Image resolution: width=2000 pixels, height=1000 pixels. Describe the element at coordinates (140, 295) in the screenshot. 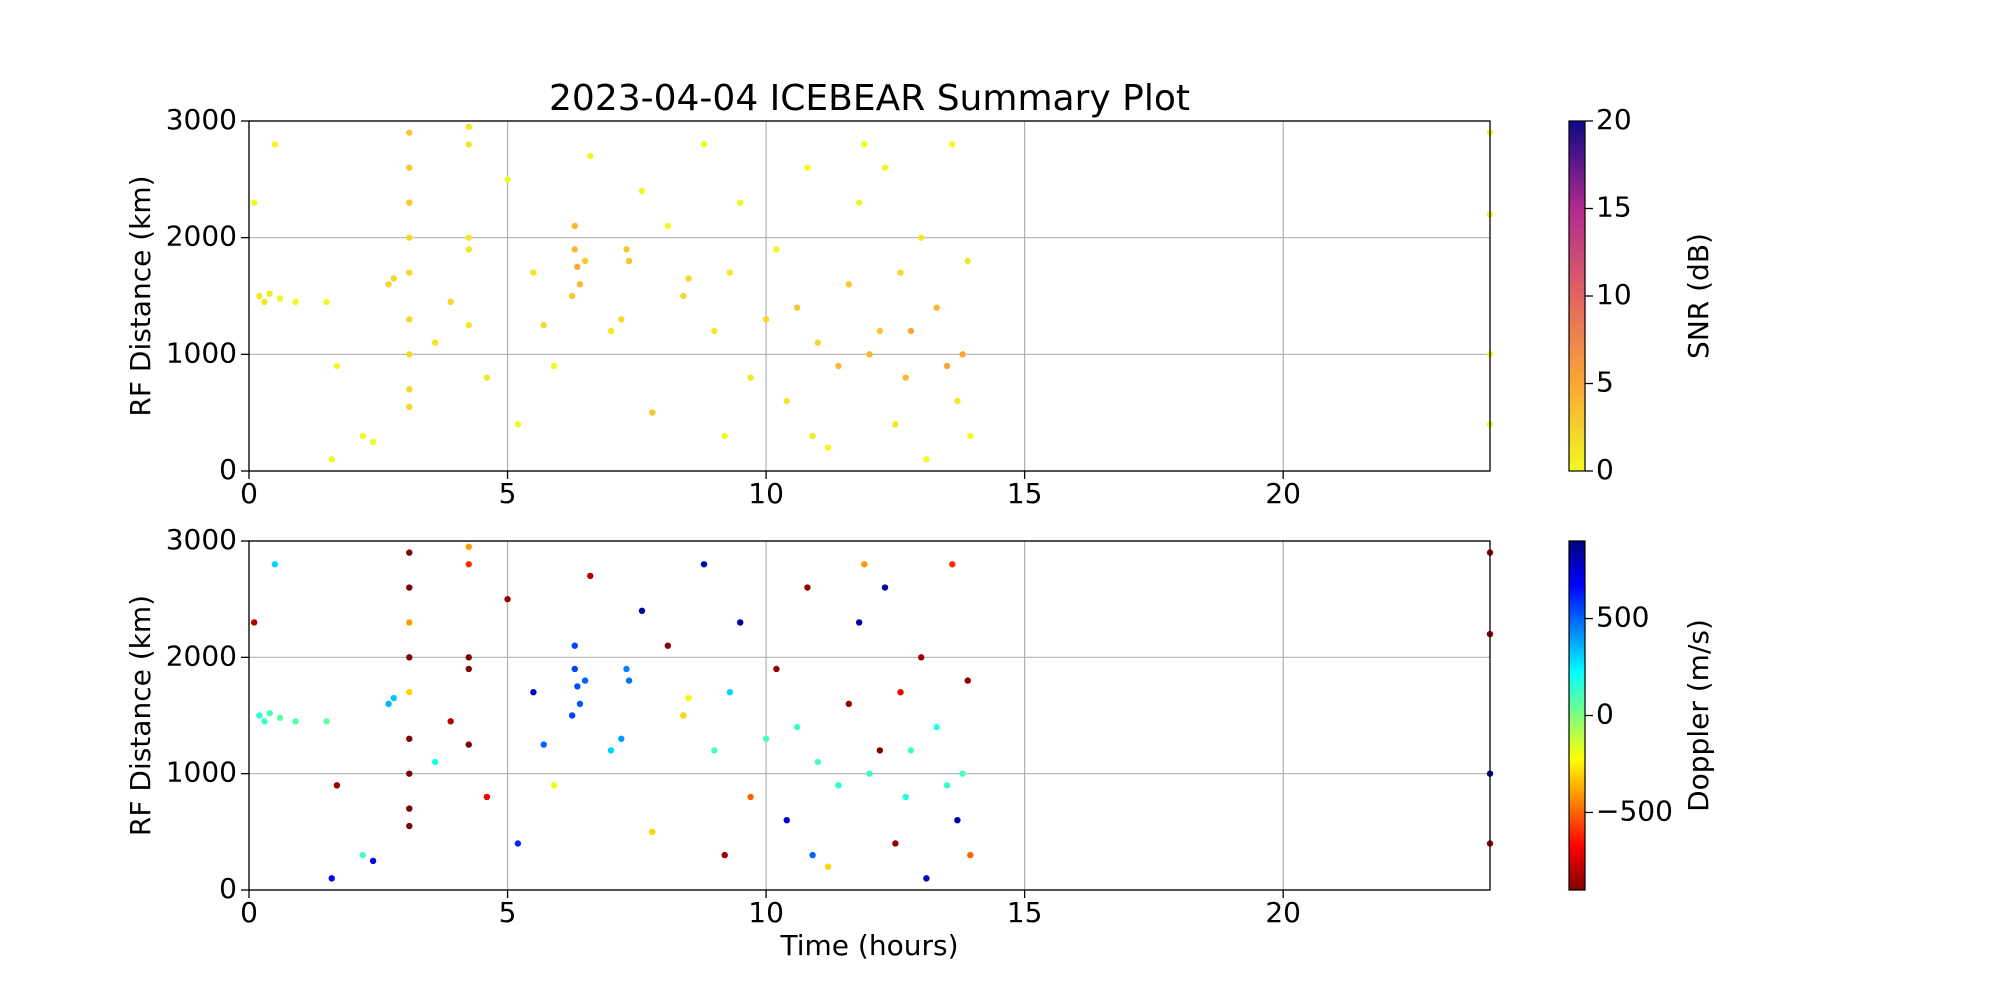

I see `y-axis-label: RF Distance (km)` at that location.